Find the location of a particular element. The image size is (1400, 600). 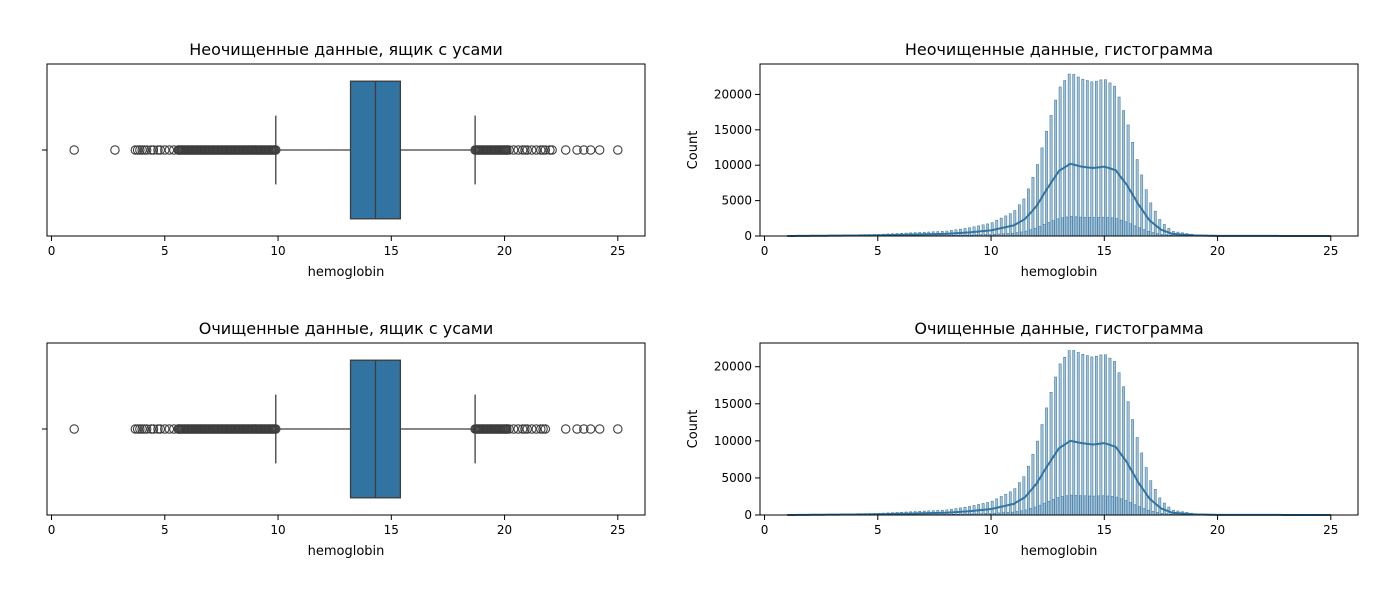

raw-histogram-ytick-label: 5000 is located at coordinates (736, 201).